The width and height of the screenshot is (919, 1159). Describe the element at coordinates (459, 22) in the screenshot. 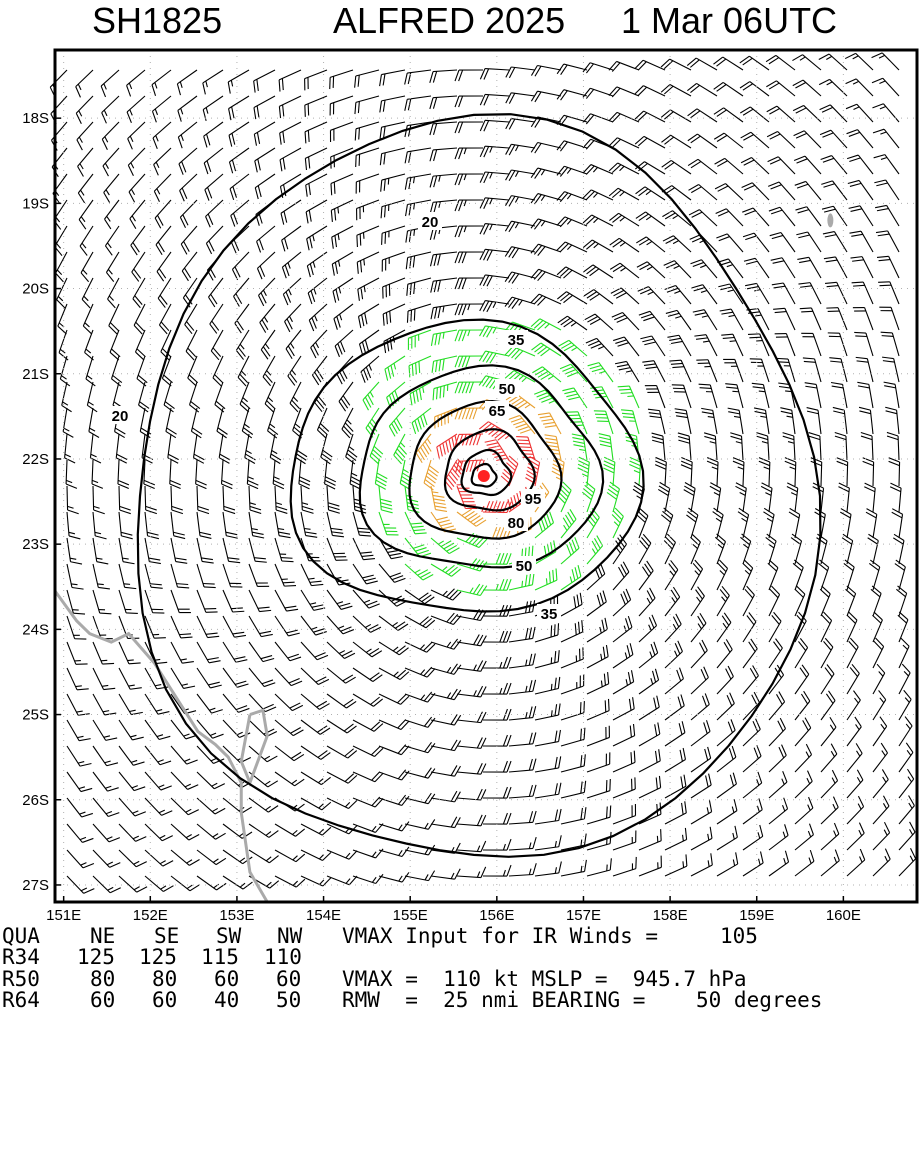

I see `title-bar: SH1825 ALFRED 2025 1 Mar 06UTC` at that location.